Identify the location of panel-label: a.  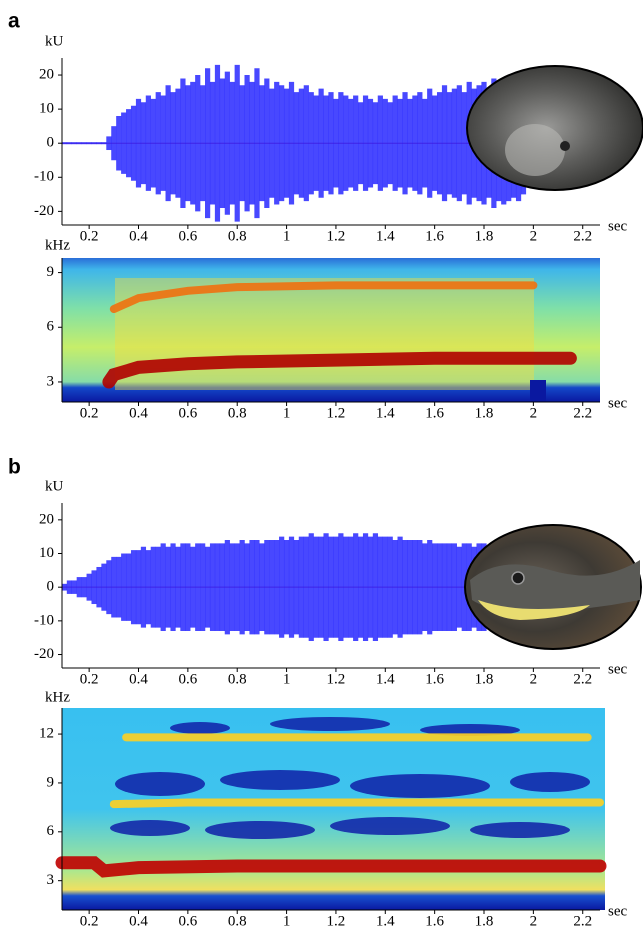
(14, 21).